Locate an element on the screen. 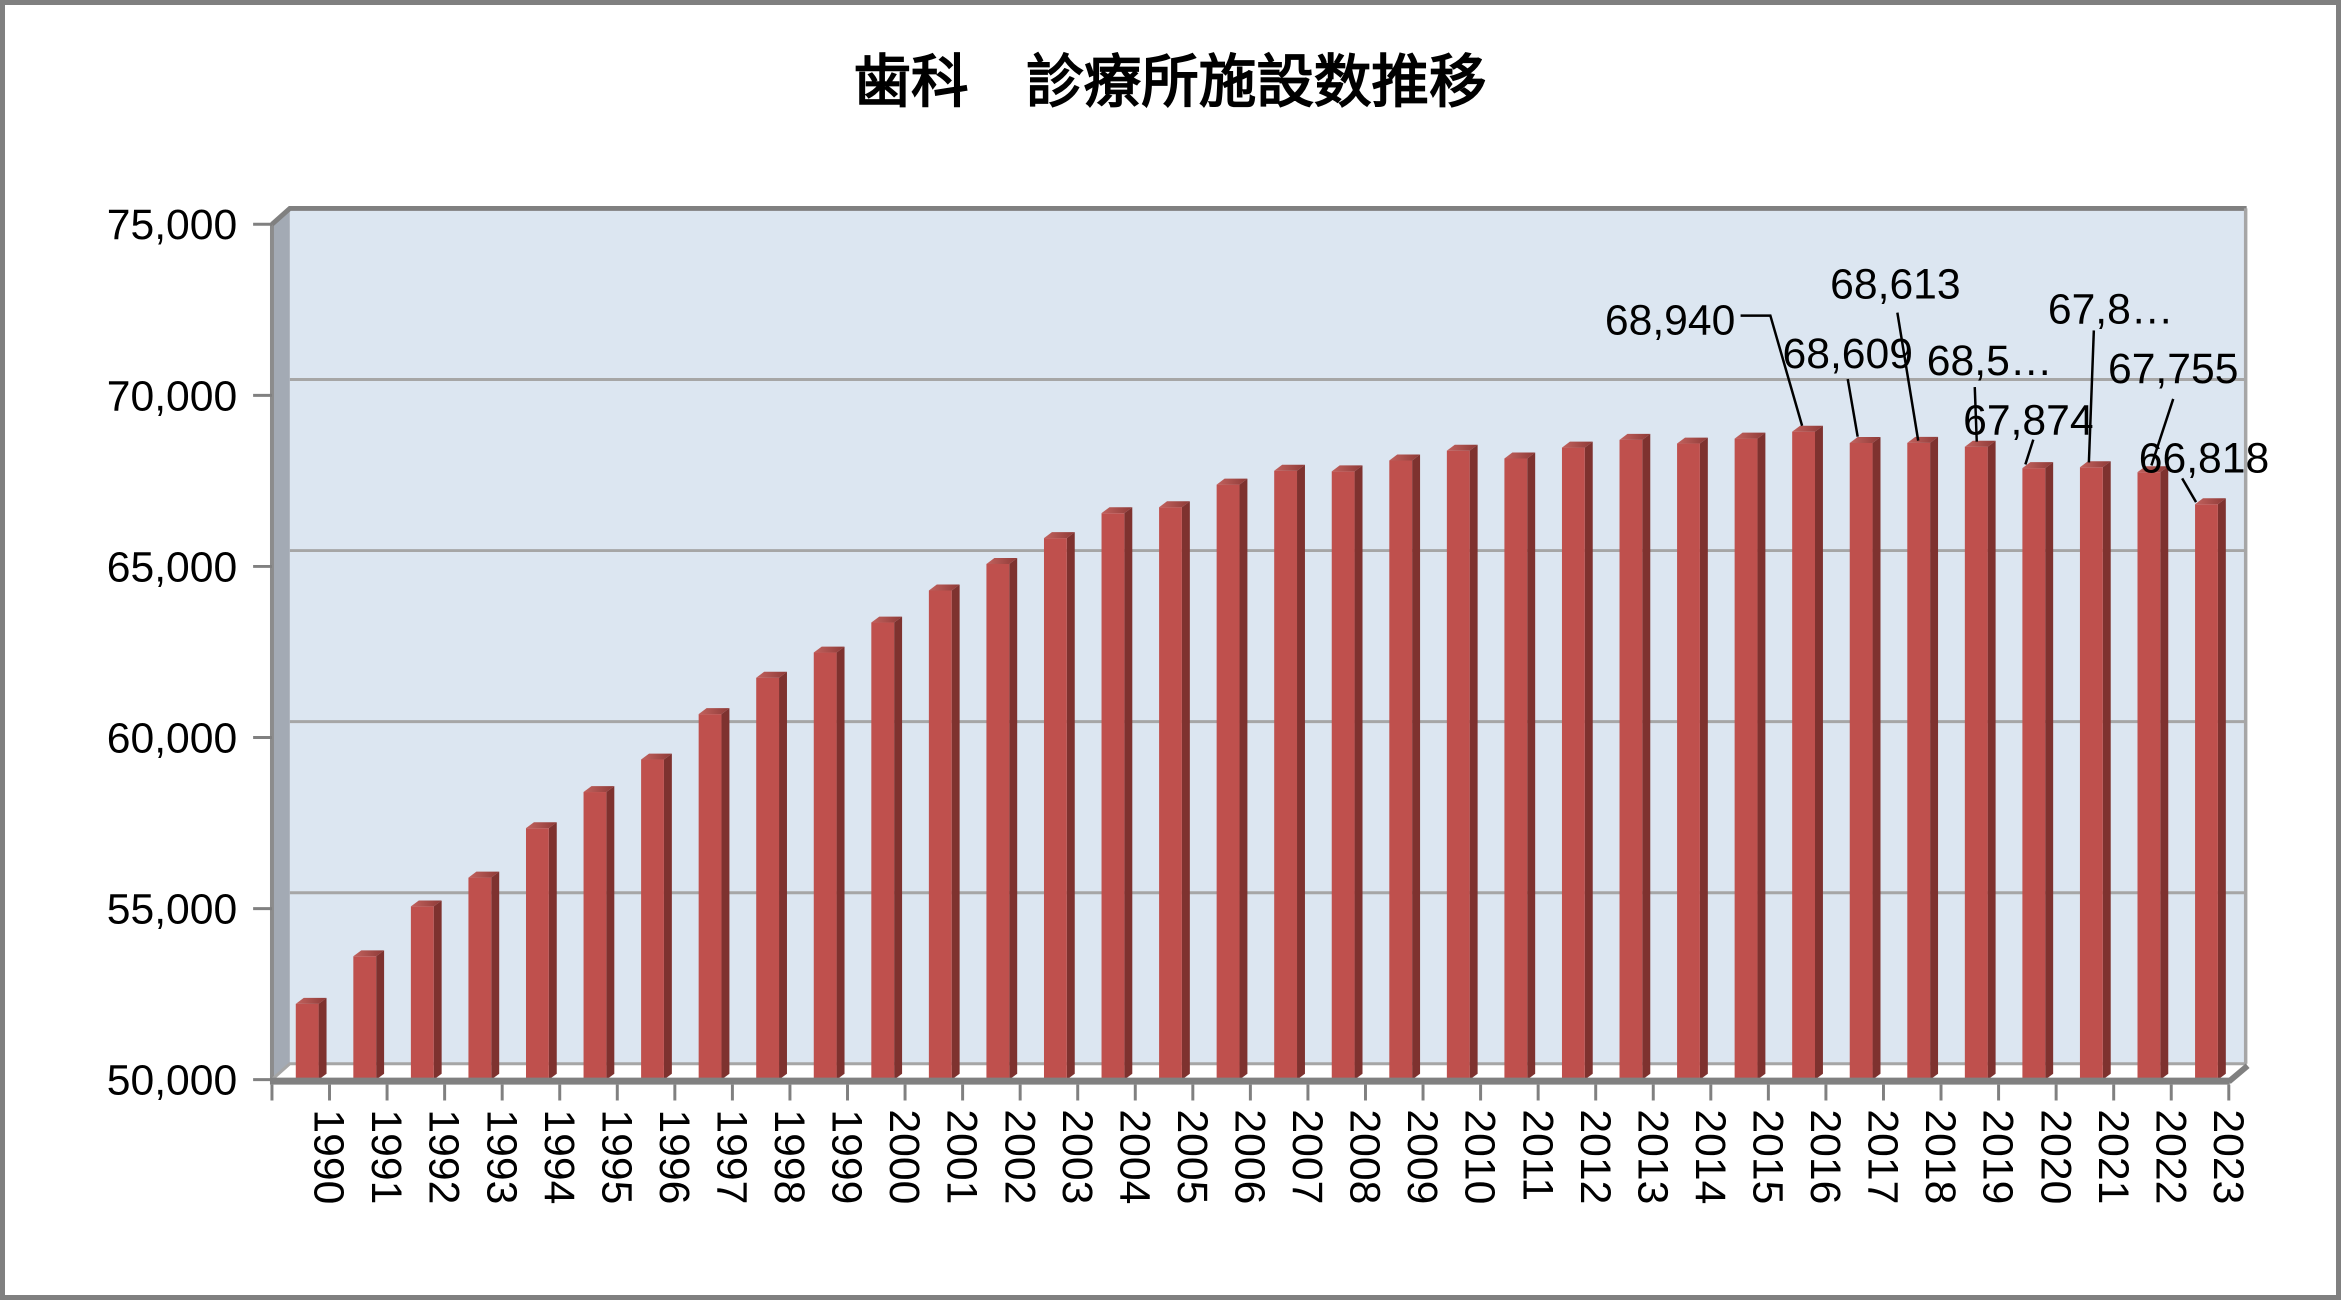 The image size is (2341, 1300). x-tick-label-2012: 2012 is located at coordinates (1595, 1156).